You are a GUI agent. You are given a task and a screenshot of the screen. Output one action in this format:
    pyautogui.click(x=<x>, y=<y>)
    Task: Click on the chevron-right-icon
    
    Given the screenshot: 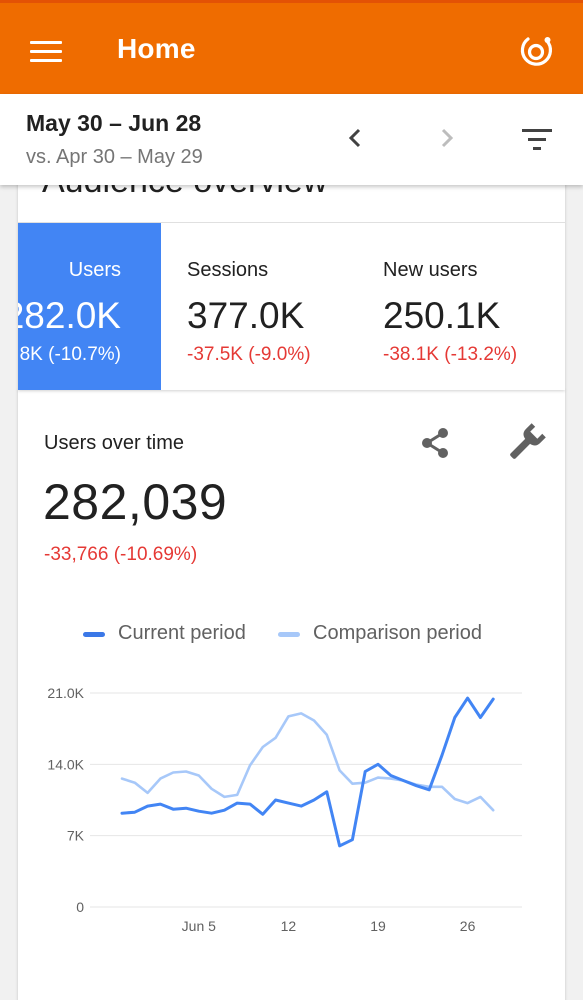 What is the action you would take?
    pyautogui.click(x=446, y=138)
    